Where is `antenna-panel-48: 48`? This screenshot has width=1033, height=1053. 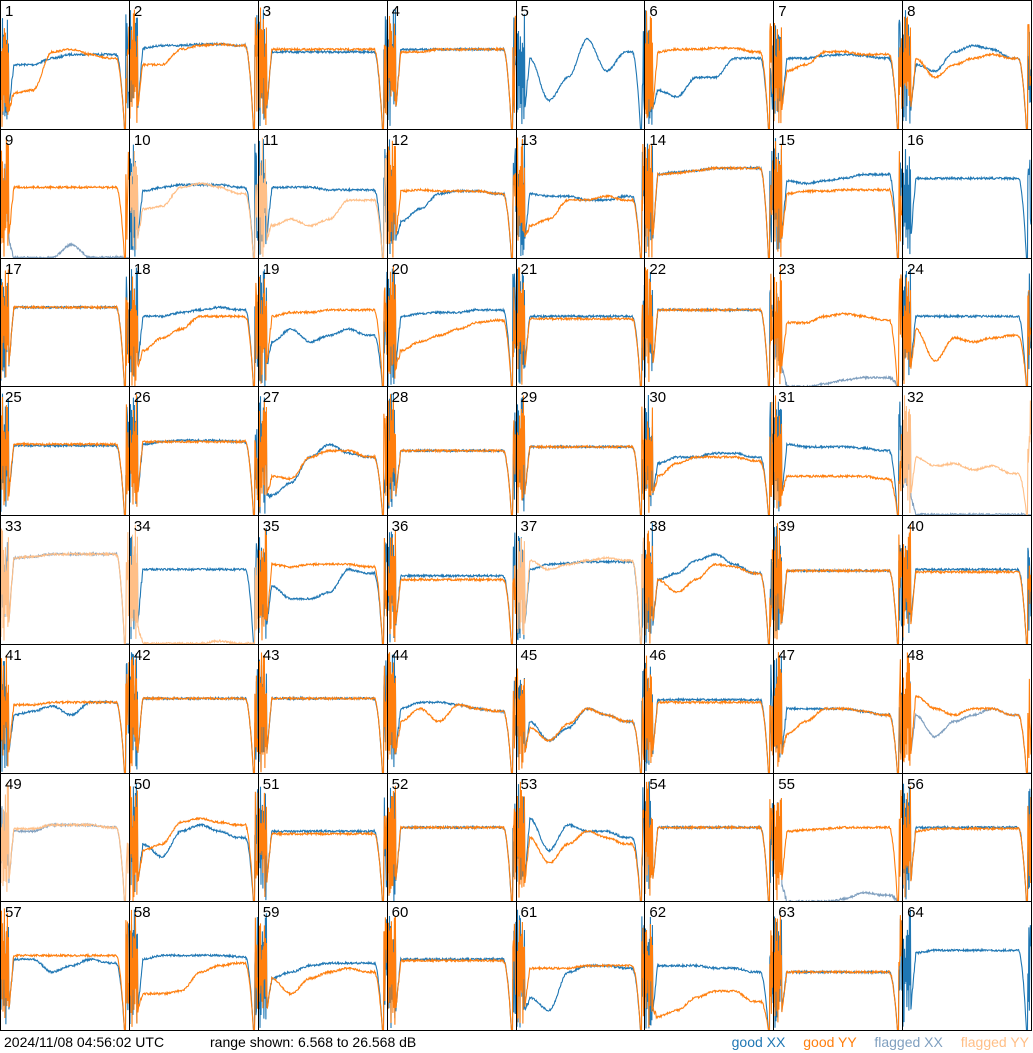 antenna-panel-48: 48 is located at coordinates (967, 709).